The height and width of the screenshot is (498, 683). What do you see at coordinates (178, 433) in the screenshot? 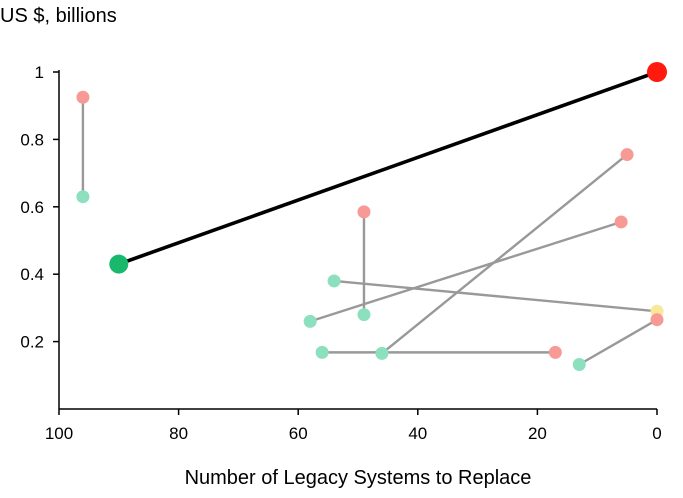
I see `x-tick-label: 80` at bounding box center [178, 433].